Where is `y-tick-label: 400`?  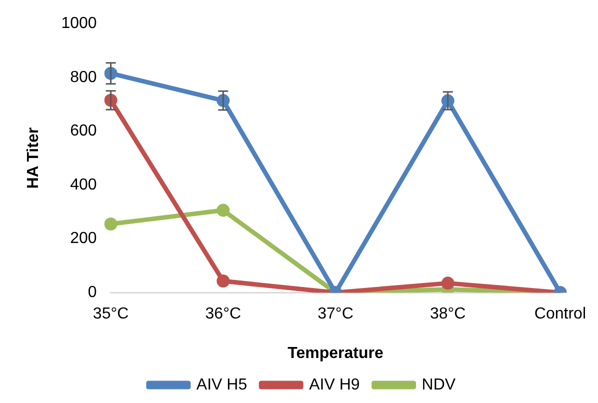
y-tick-label: 400 is located at coordinates (83, 185).